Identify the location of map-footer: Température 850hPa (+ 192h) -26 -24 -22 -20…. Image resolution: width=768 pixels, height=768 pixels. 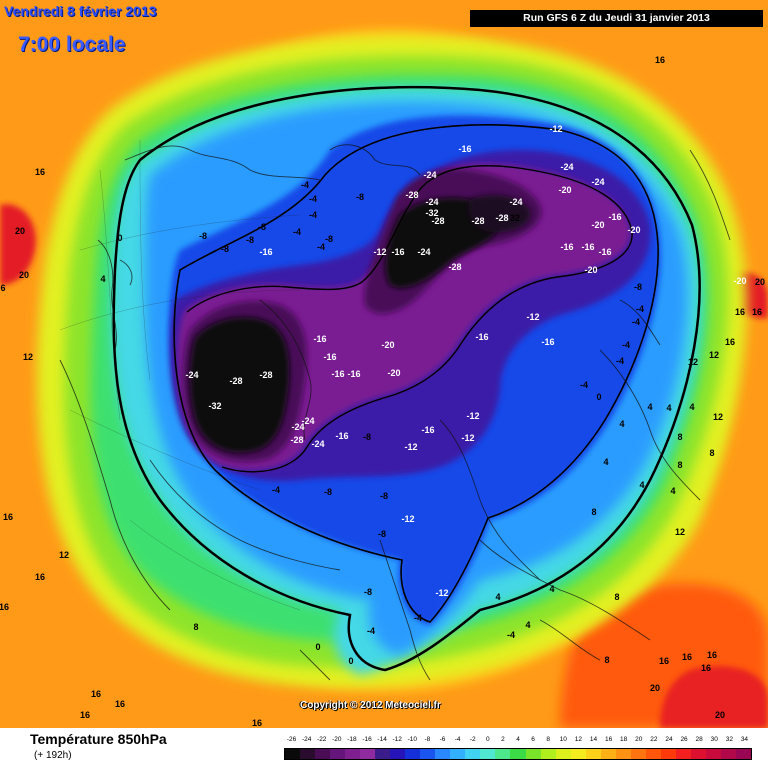
(384, 748).